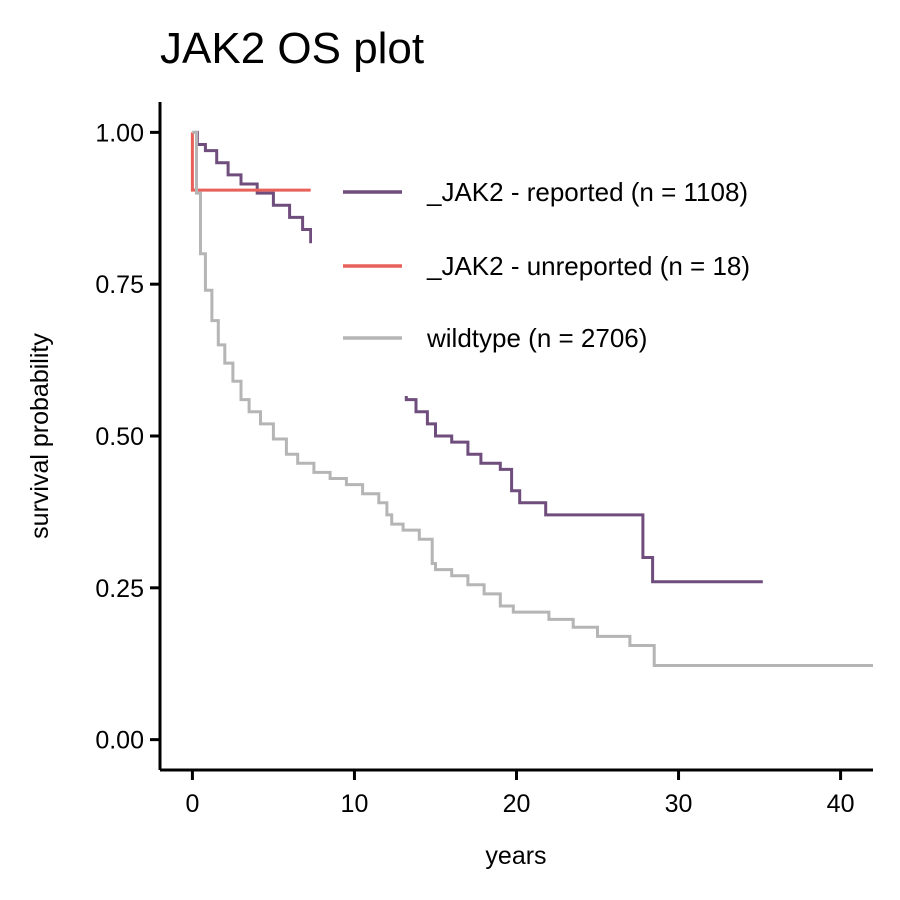 This screenshot has width=900, height=900. Describe the element at coordinates (292, 48) in the screenshot. I see `chart-title: JAK2 OS plot` at that location.